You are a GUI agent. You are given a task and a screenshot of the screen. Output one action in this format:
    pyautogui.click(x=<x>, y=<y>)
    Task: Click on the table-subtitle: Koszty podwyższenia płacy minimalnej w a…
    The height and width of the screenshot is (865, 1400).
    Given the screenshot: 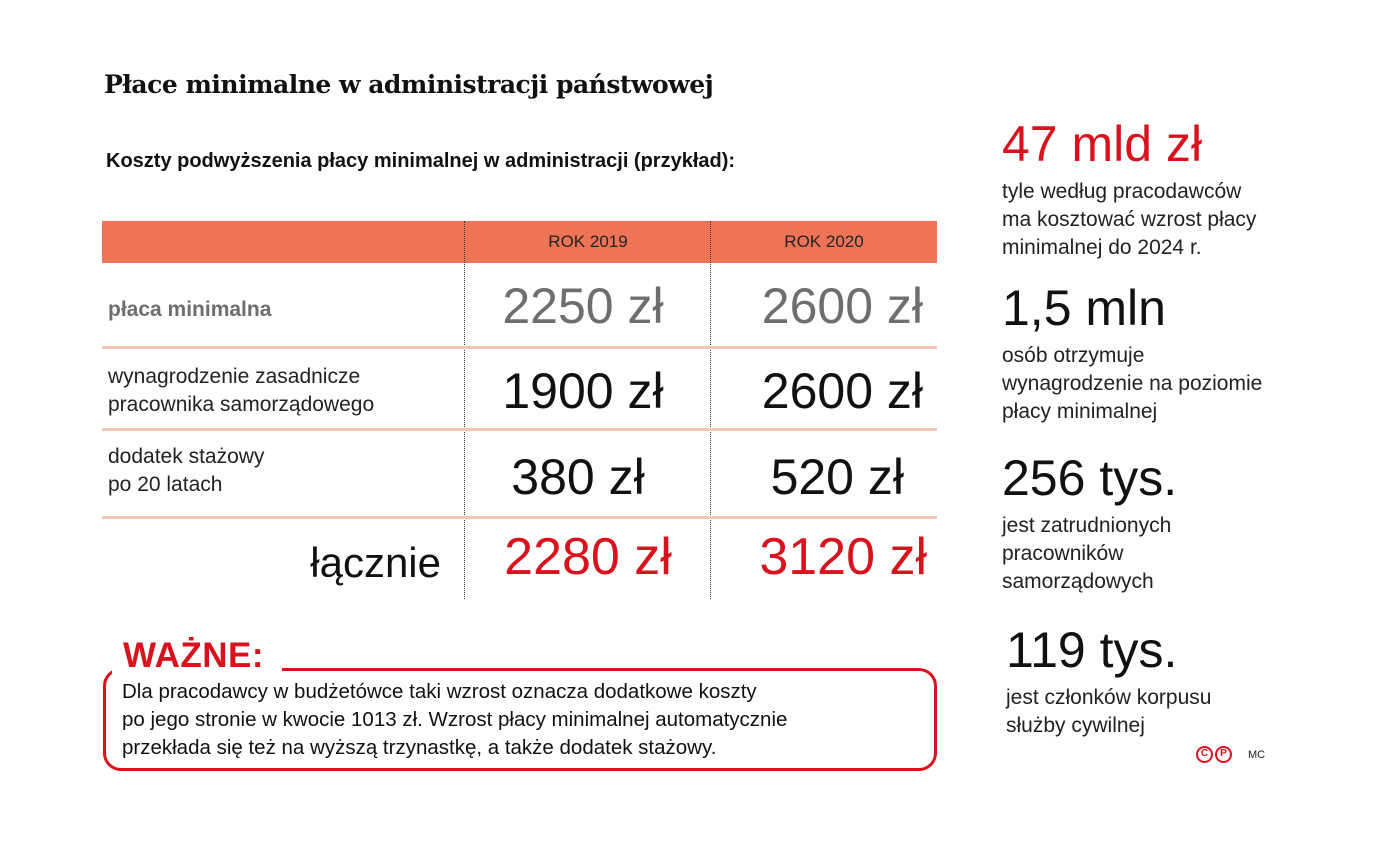 What is the action you would take?
    pyautogui.click(x=421, y=161)
    